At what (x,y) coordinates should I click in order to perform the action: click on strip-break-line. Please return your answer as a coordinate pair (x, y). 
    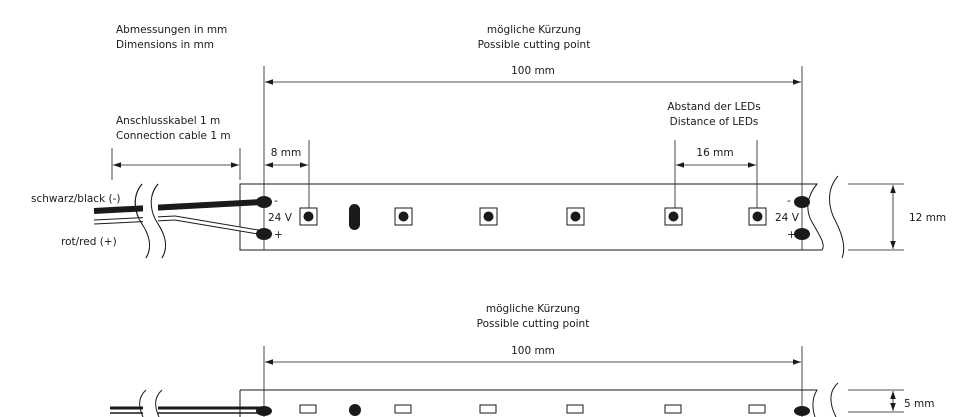
    Looking at the image, I should click on (837, 217).